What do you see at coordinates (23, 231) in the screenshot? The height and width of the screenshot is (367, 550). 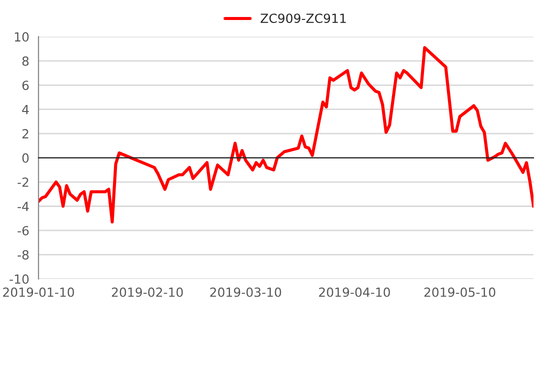 I see `y-tick-label: -6` at bounding box center [23, 231].